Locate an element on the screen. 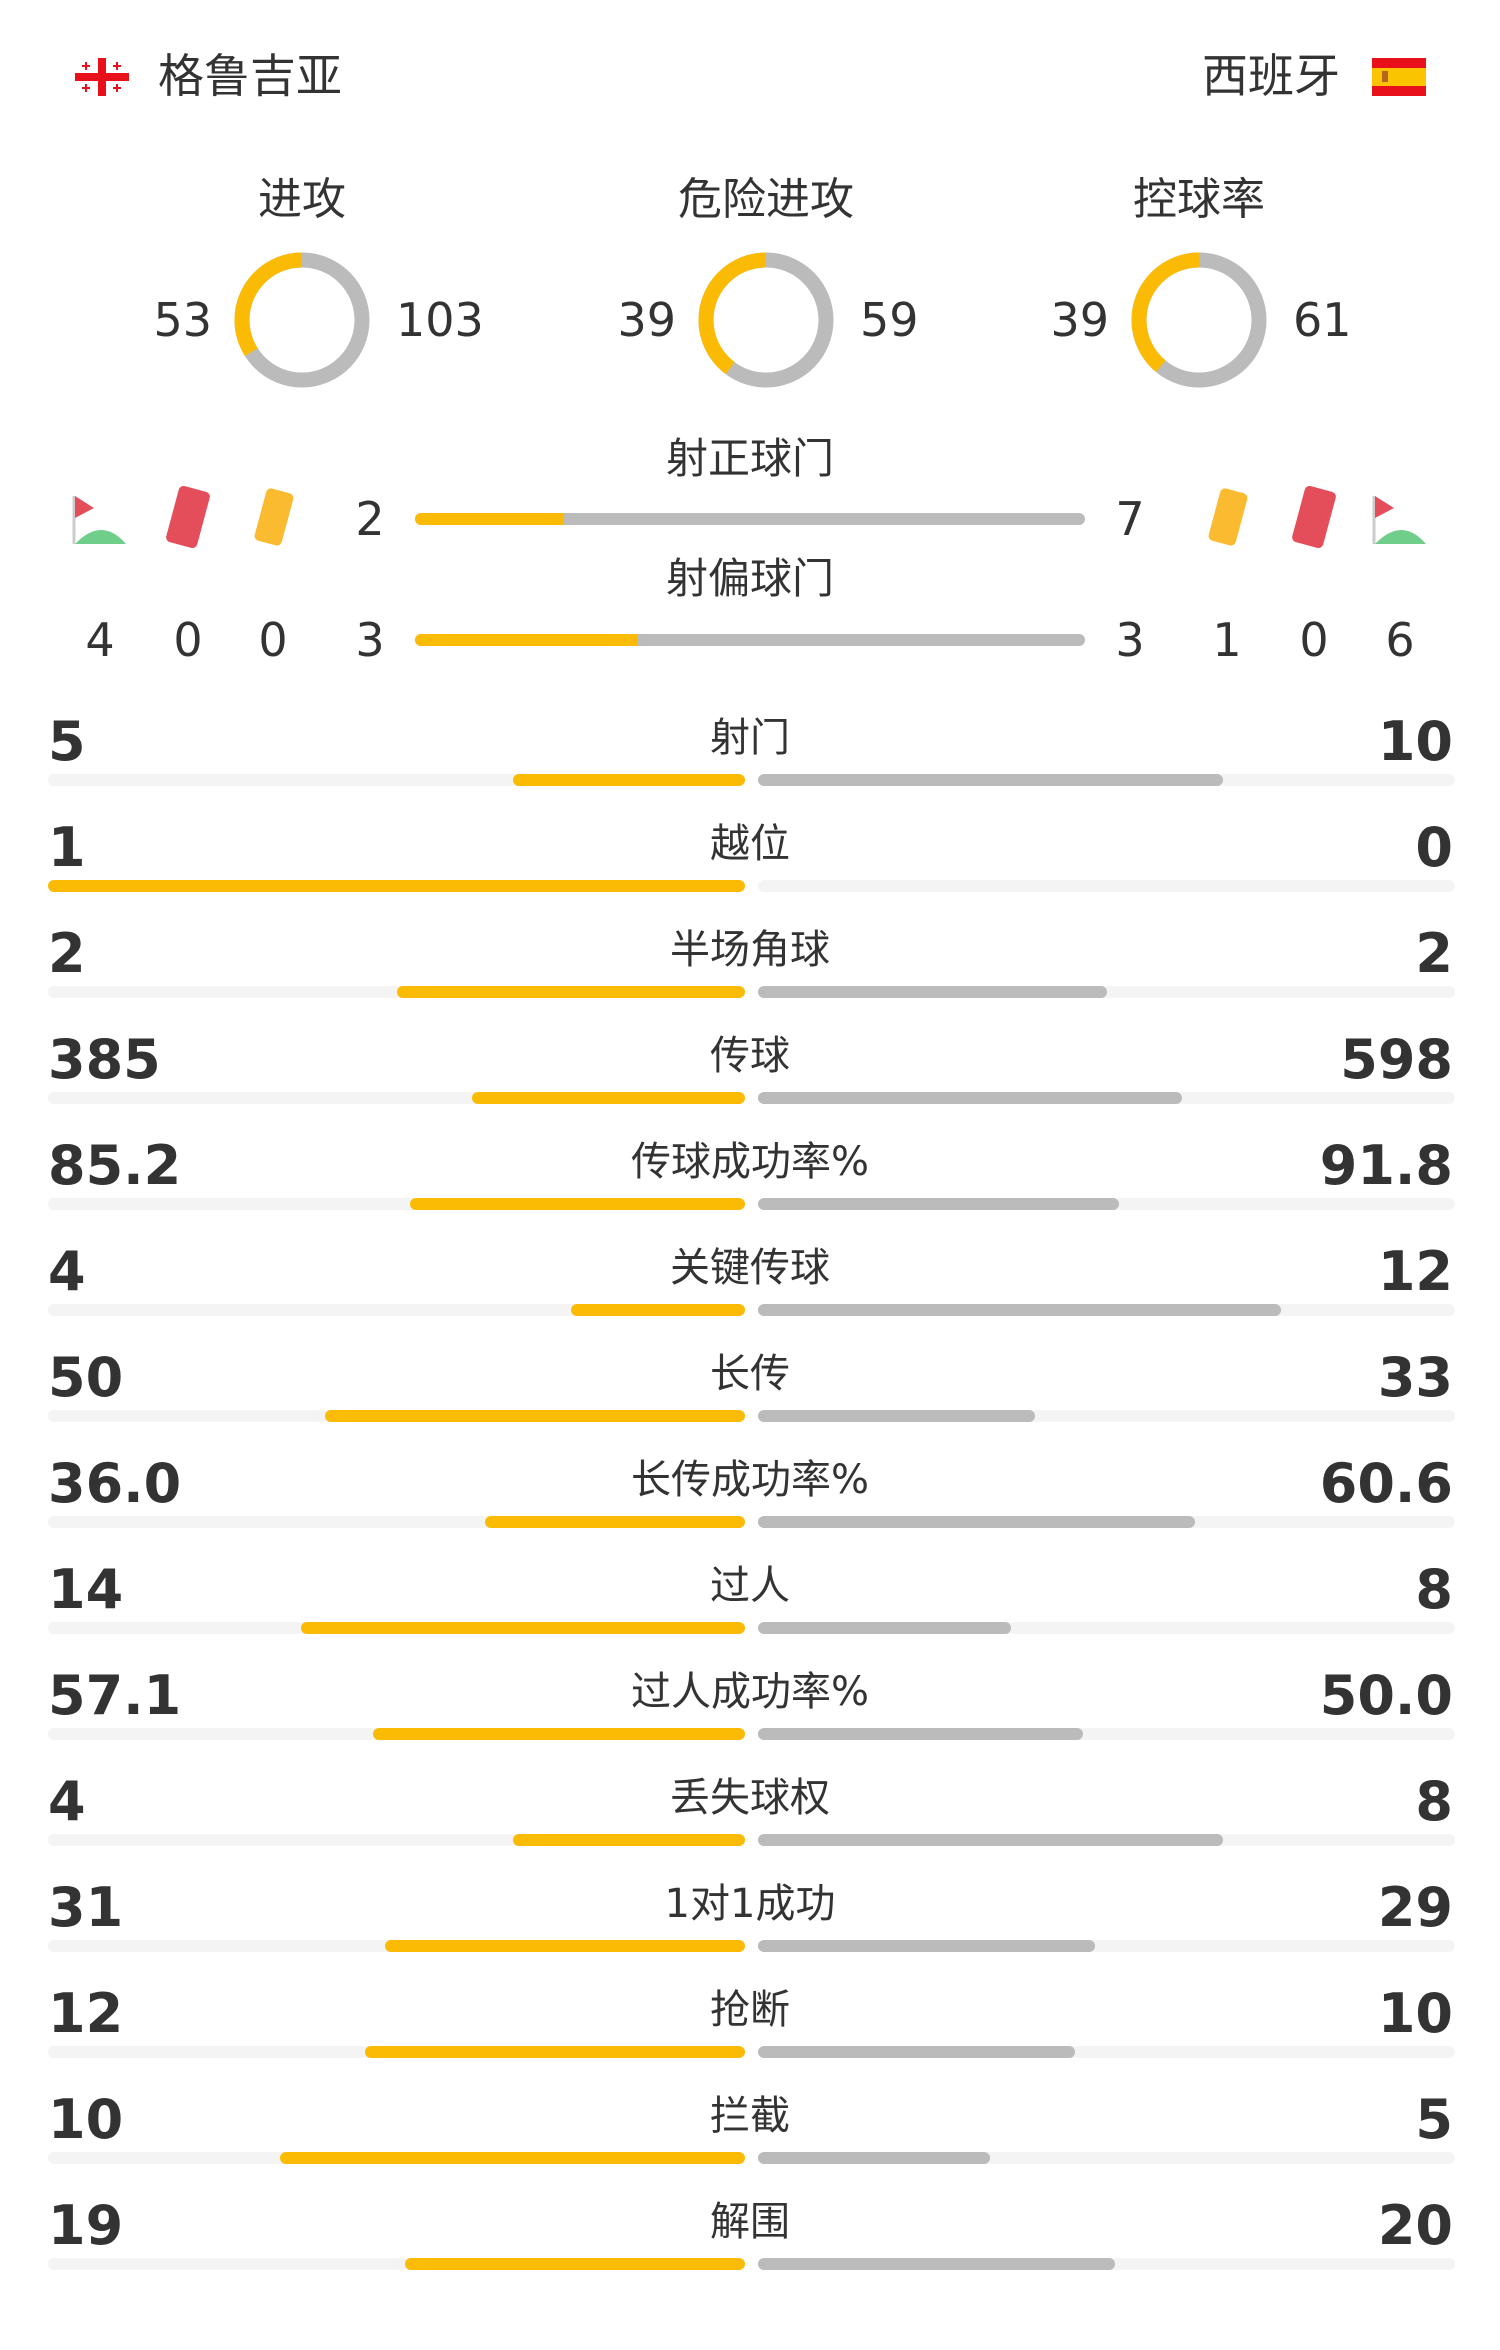  stat-away-value: 29 is located at coordinates (1415, 1907).